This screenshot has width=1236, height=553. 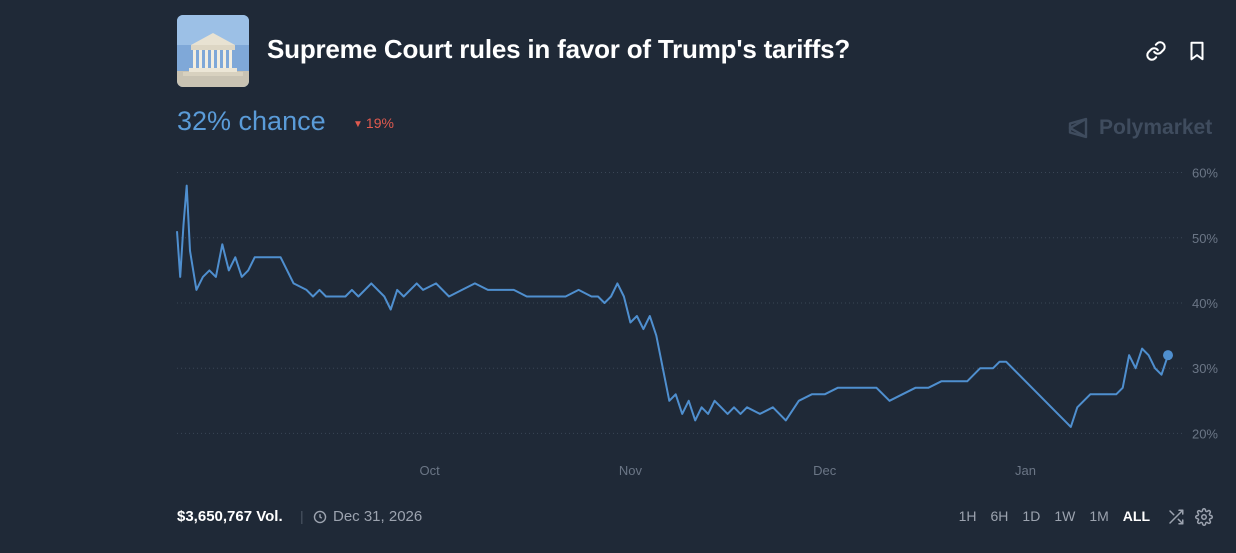 I want to click on end-date-text: Dec 31, 2026, so click(x=378, y=516).